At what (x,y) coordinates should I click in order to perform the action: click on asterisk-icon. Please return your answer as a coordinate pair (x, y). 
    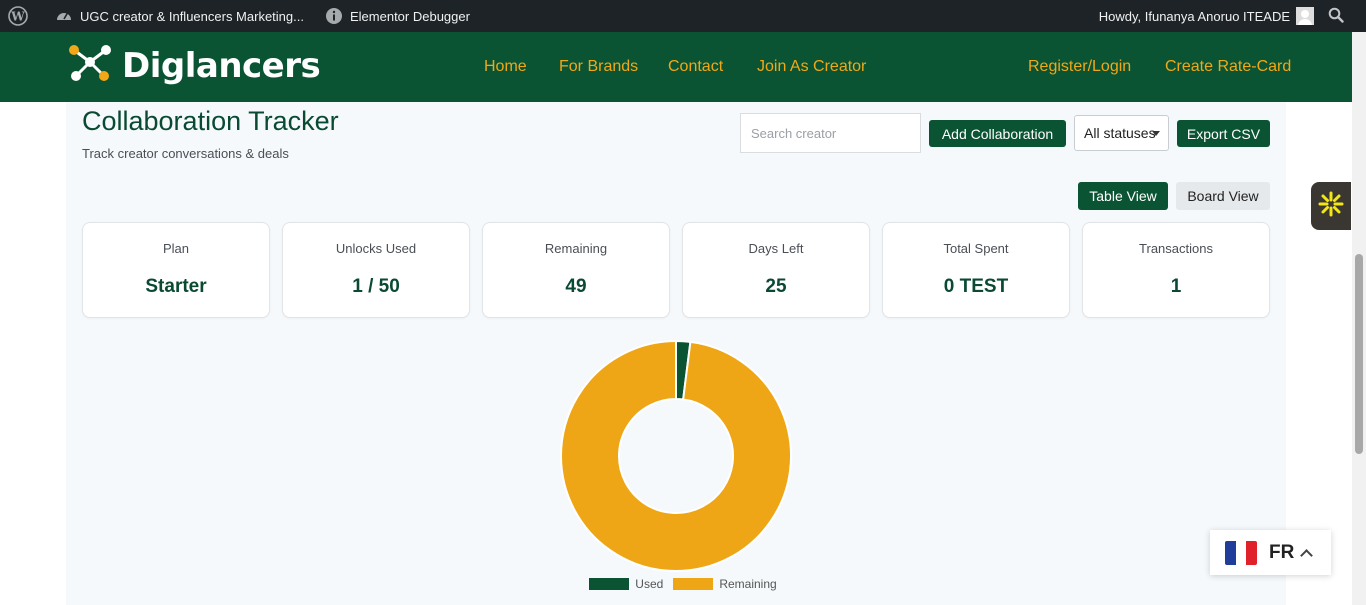
    Looking at the image, I should click on (1331, 206).